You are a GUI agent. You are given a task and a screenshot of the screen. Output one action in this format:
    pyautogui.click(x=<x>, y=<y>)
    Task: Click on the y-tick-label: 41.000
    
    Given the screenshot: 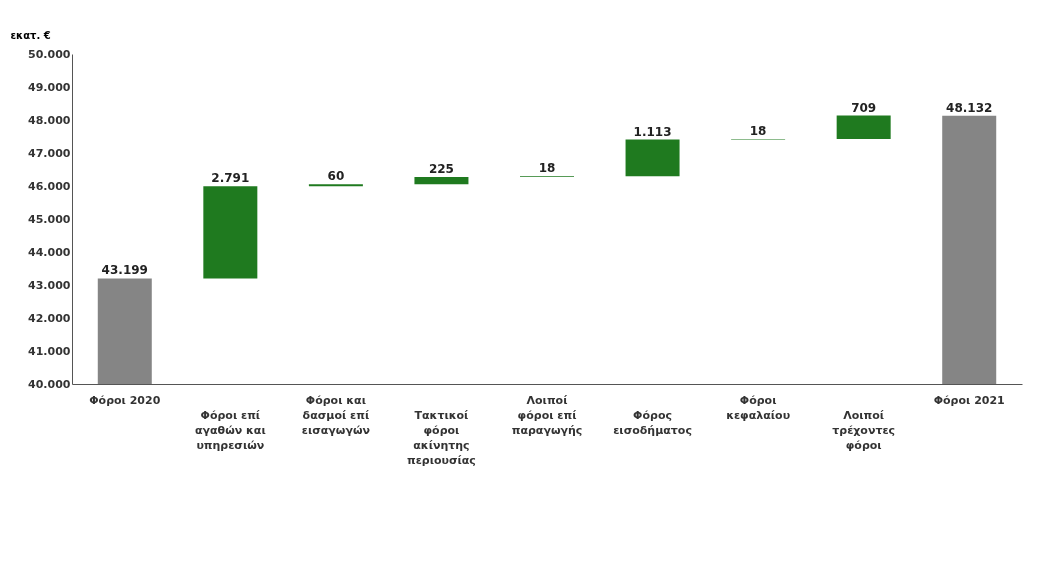 What is the action you would take?
    pyautogui.click(x=49, y=351)
    